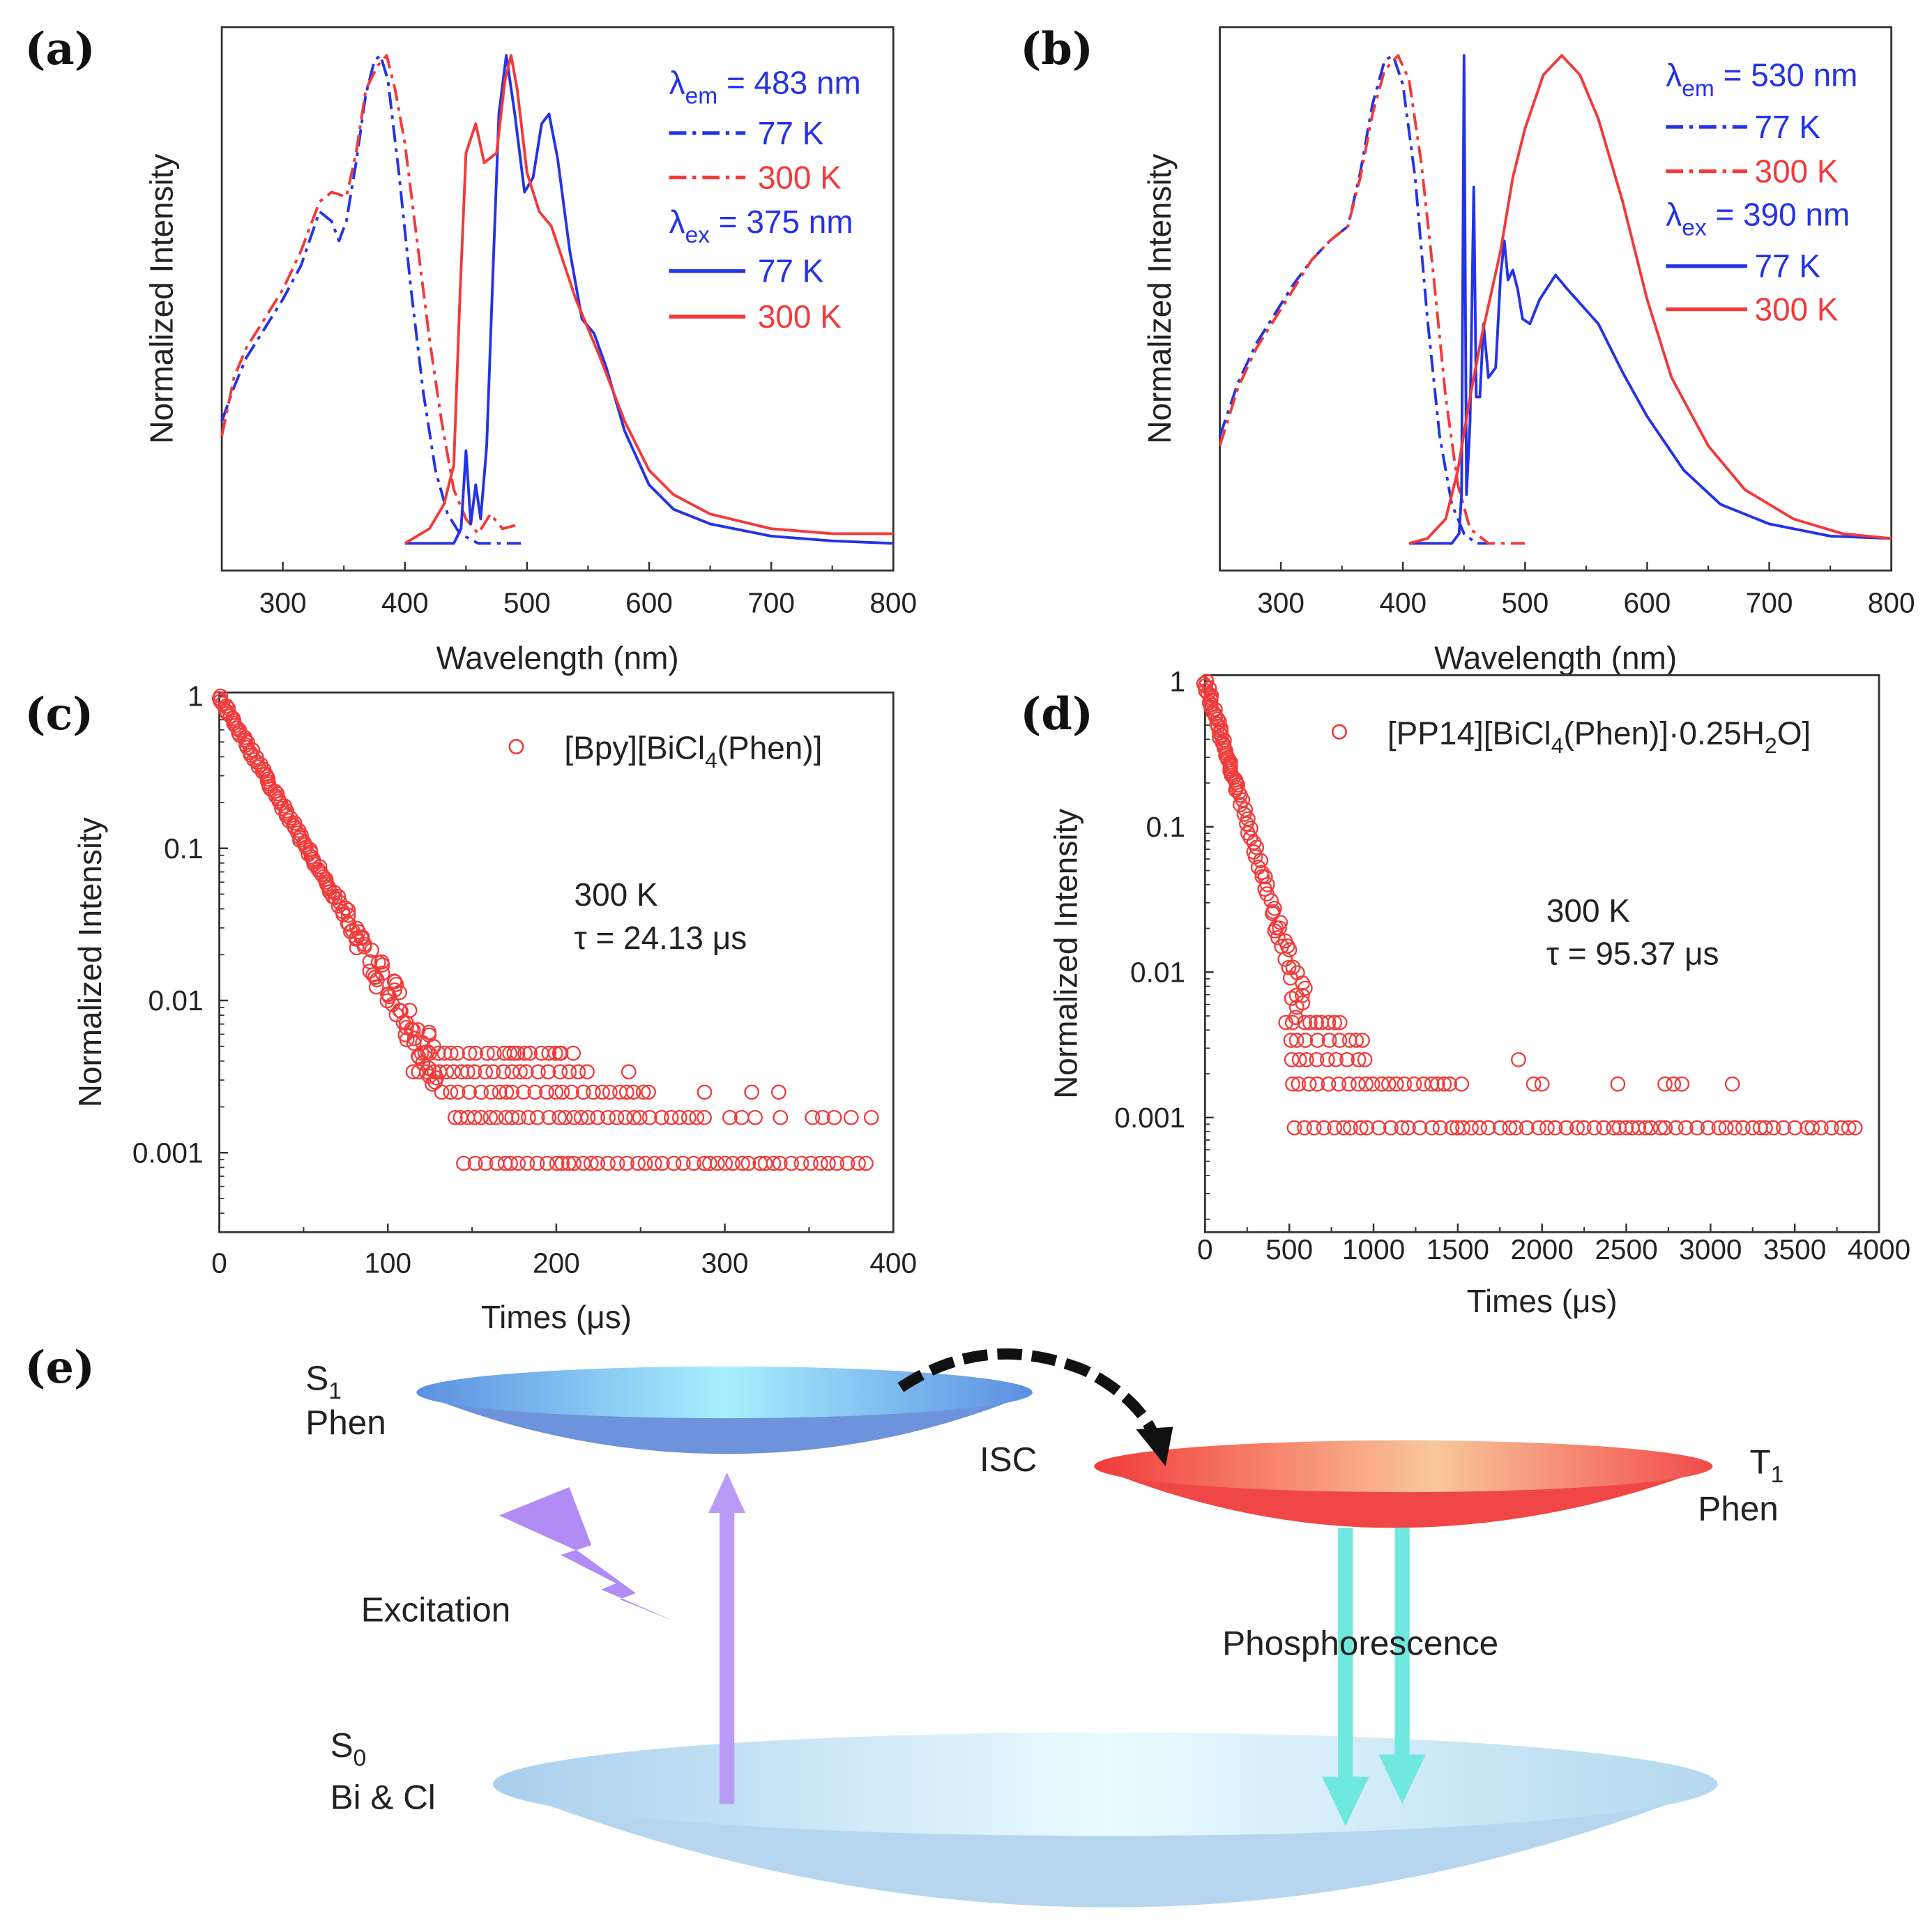 This screenshot has width=1932, height=1932. I want to click on legend-em-header: λem = 530 nm, so click(1761, 80).